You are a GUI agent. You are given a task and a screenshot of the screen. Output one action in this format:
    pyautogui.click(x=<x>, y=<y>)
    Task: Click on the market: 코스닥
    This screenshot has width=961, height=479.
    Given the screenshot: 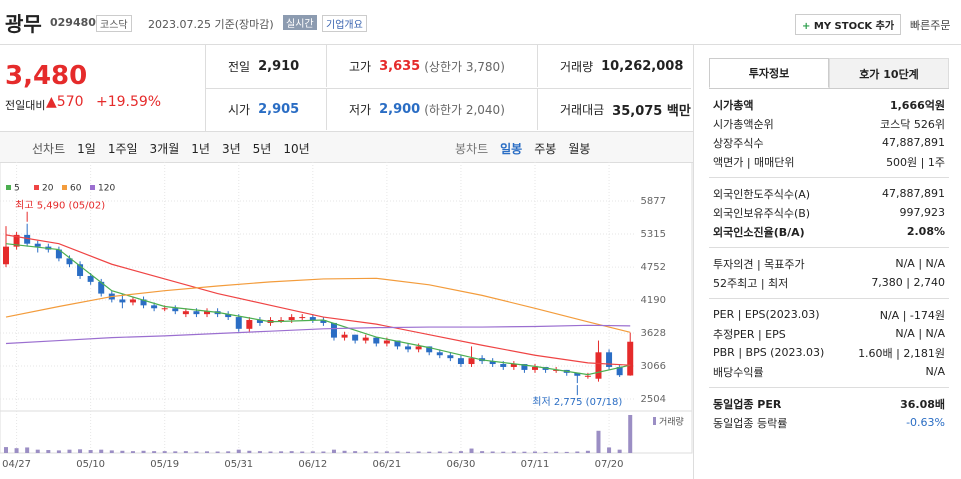 What is the action you would take?
    pyautogui.click(x=114, y=23)
    